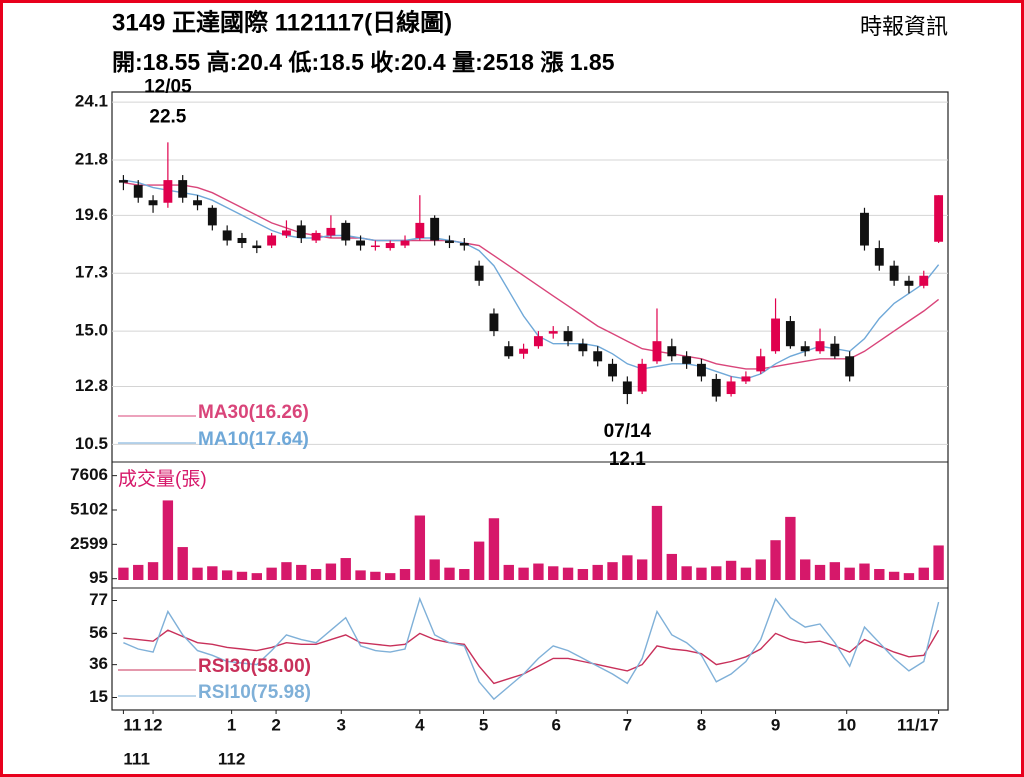  Describe the element at coordinates (91, 158) in the screenshot. I see `y-tick-label: 21.8` at that location.